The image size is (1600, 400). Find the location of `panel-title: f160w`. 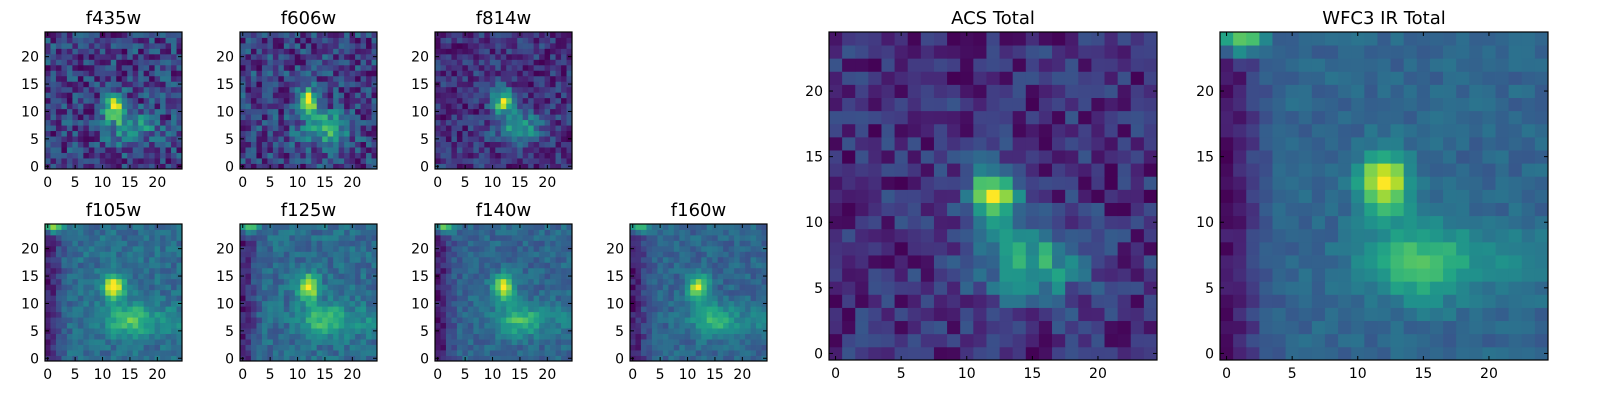

panel-title: f160w is located at coordinates (698, 210).